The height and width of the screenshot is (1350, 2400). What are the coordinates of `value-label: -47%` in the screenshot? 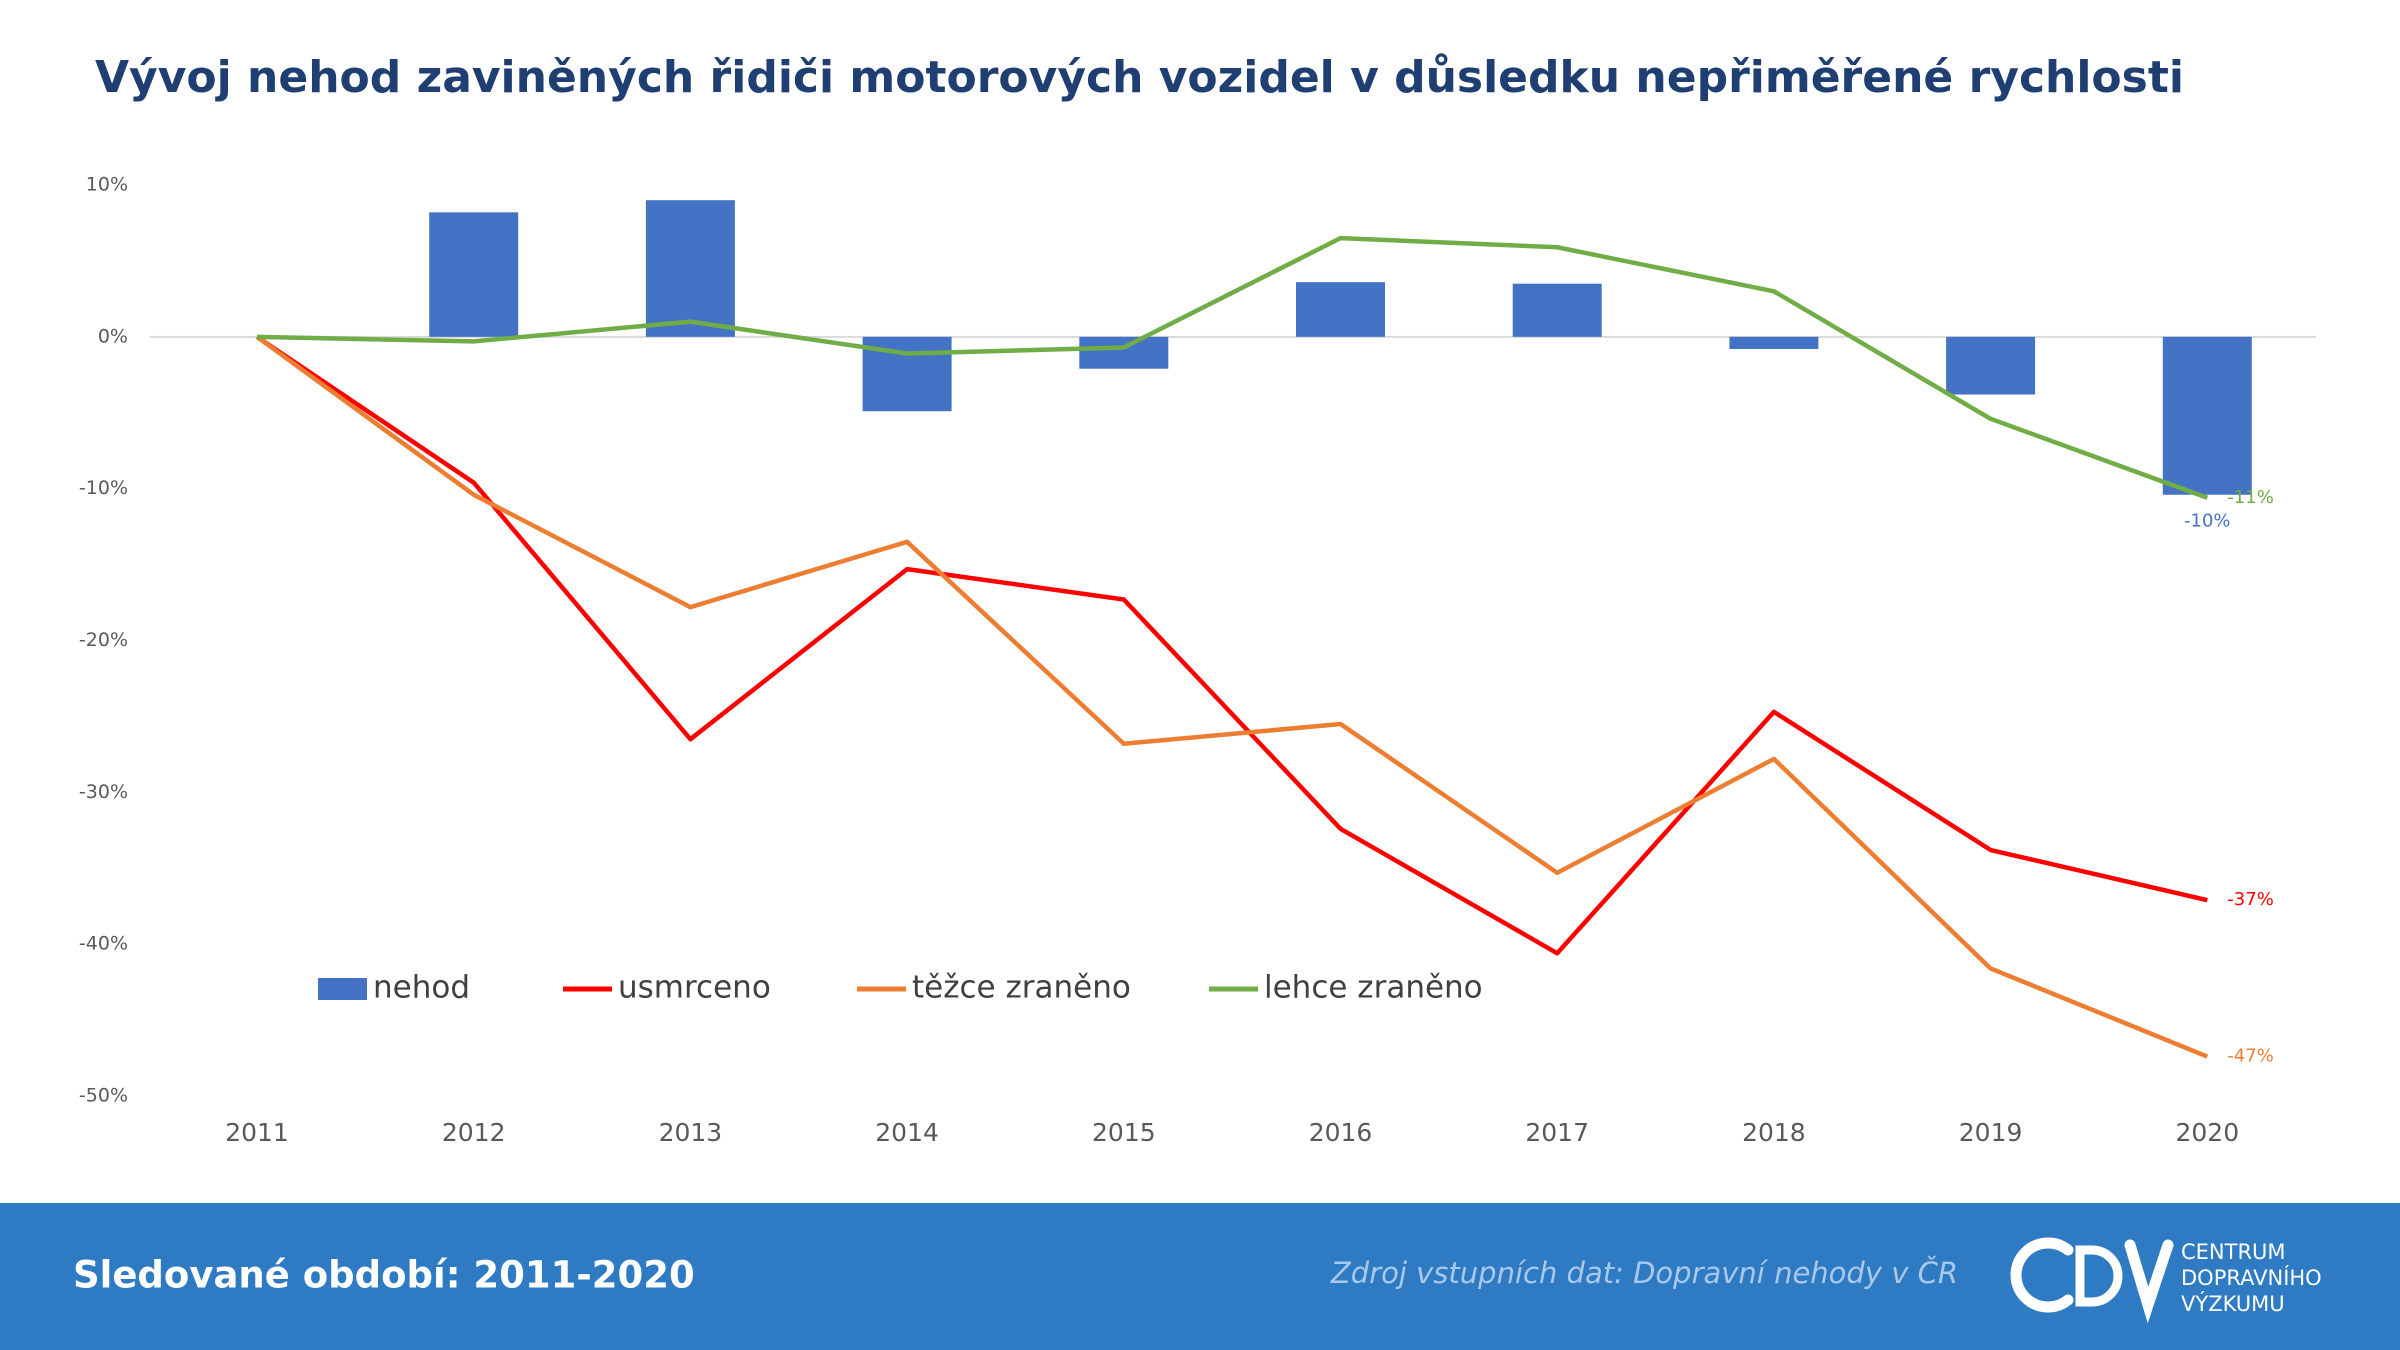 It's located at (2250, 1056).